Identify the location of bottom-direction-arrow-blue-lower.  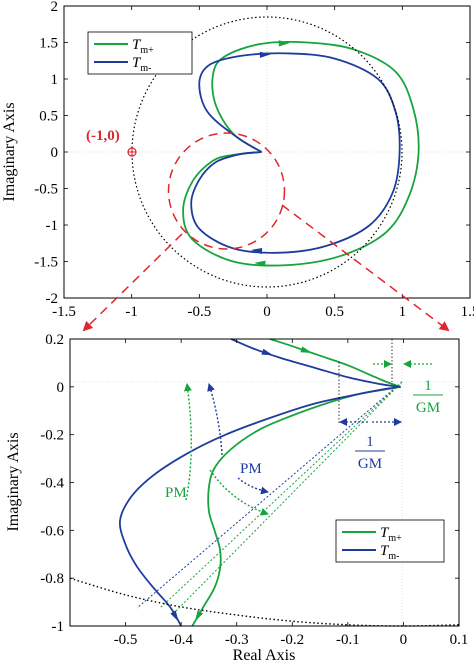
(174, 616).